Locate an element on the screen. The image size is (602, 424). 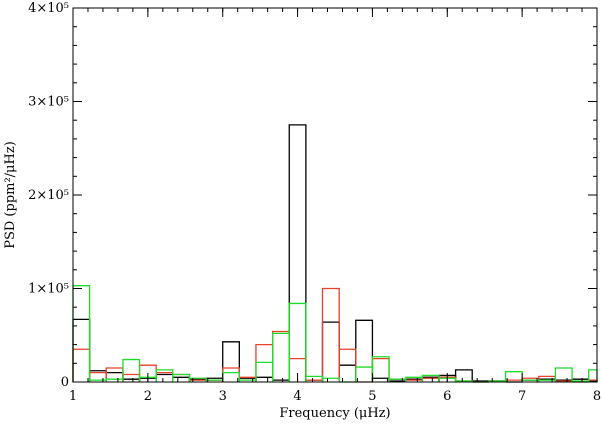
x-tick-label: 2 is located at coordinates (148, 396).